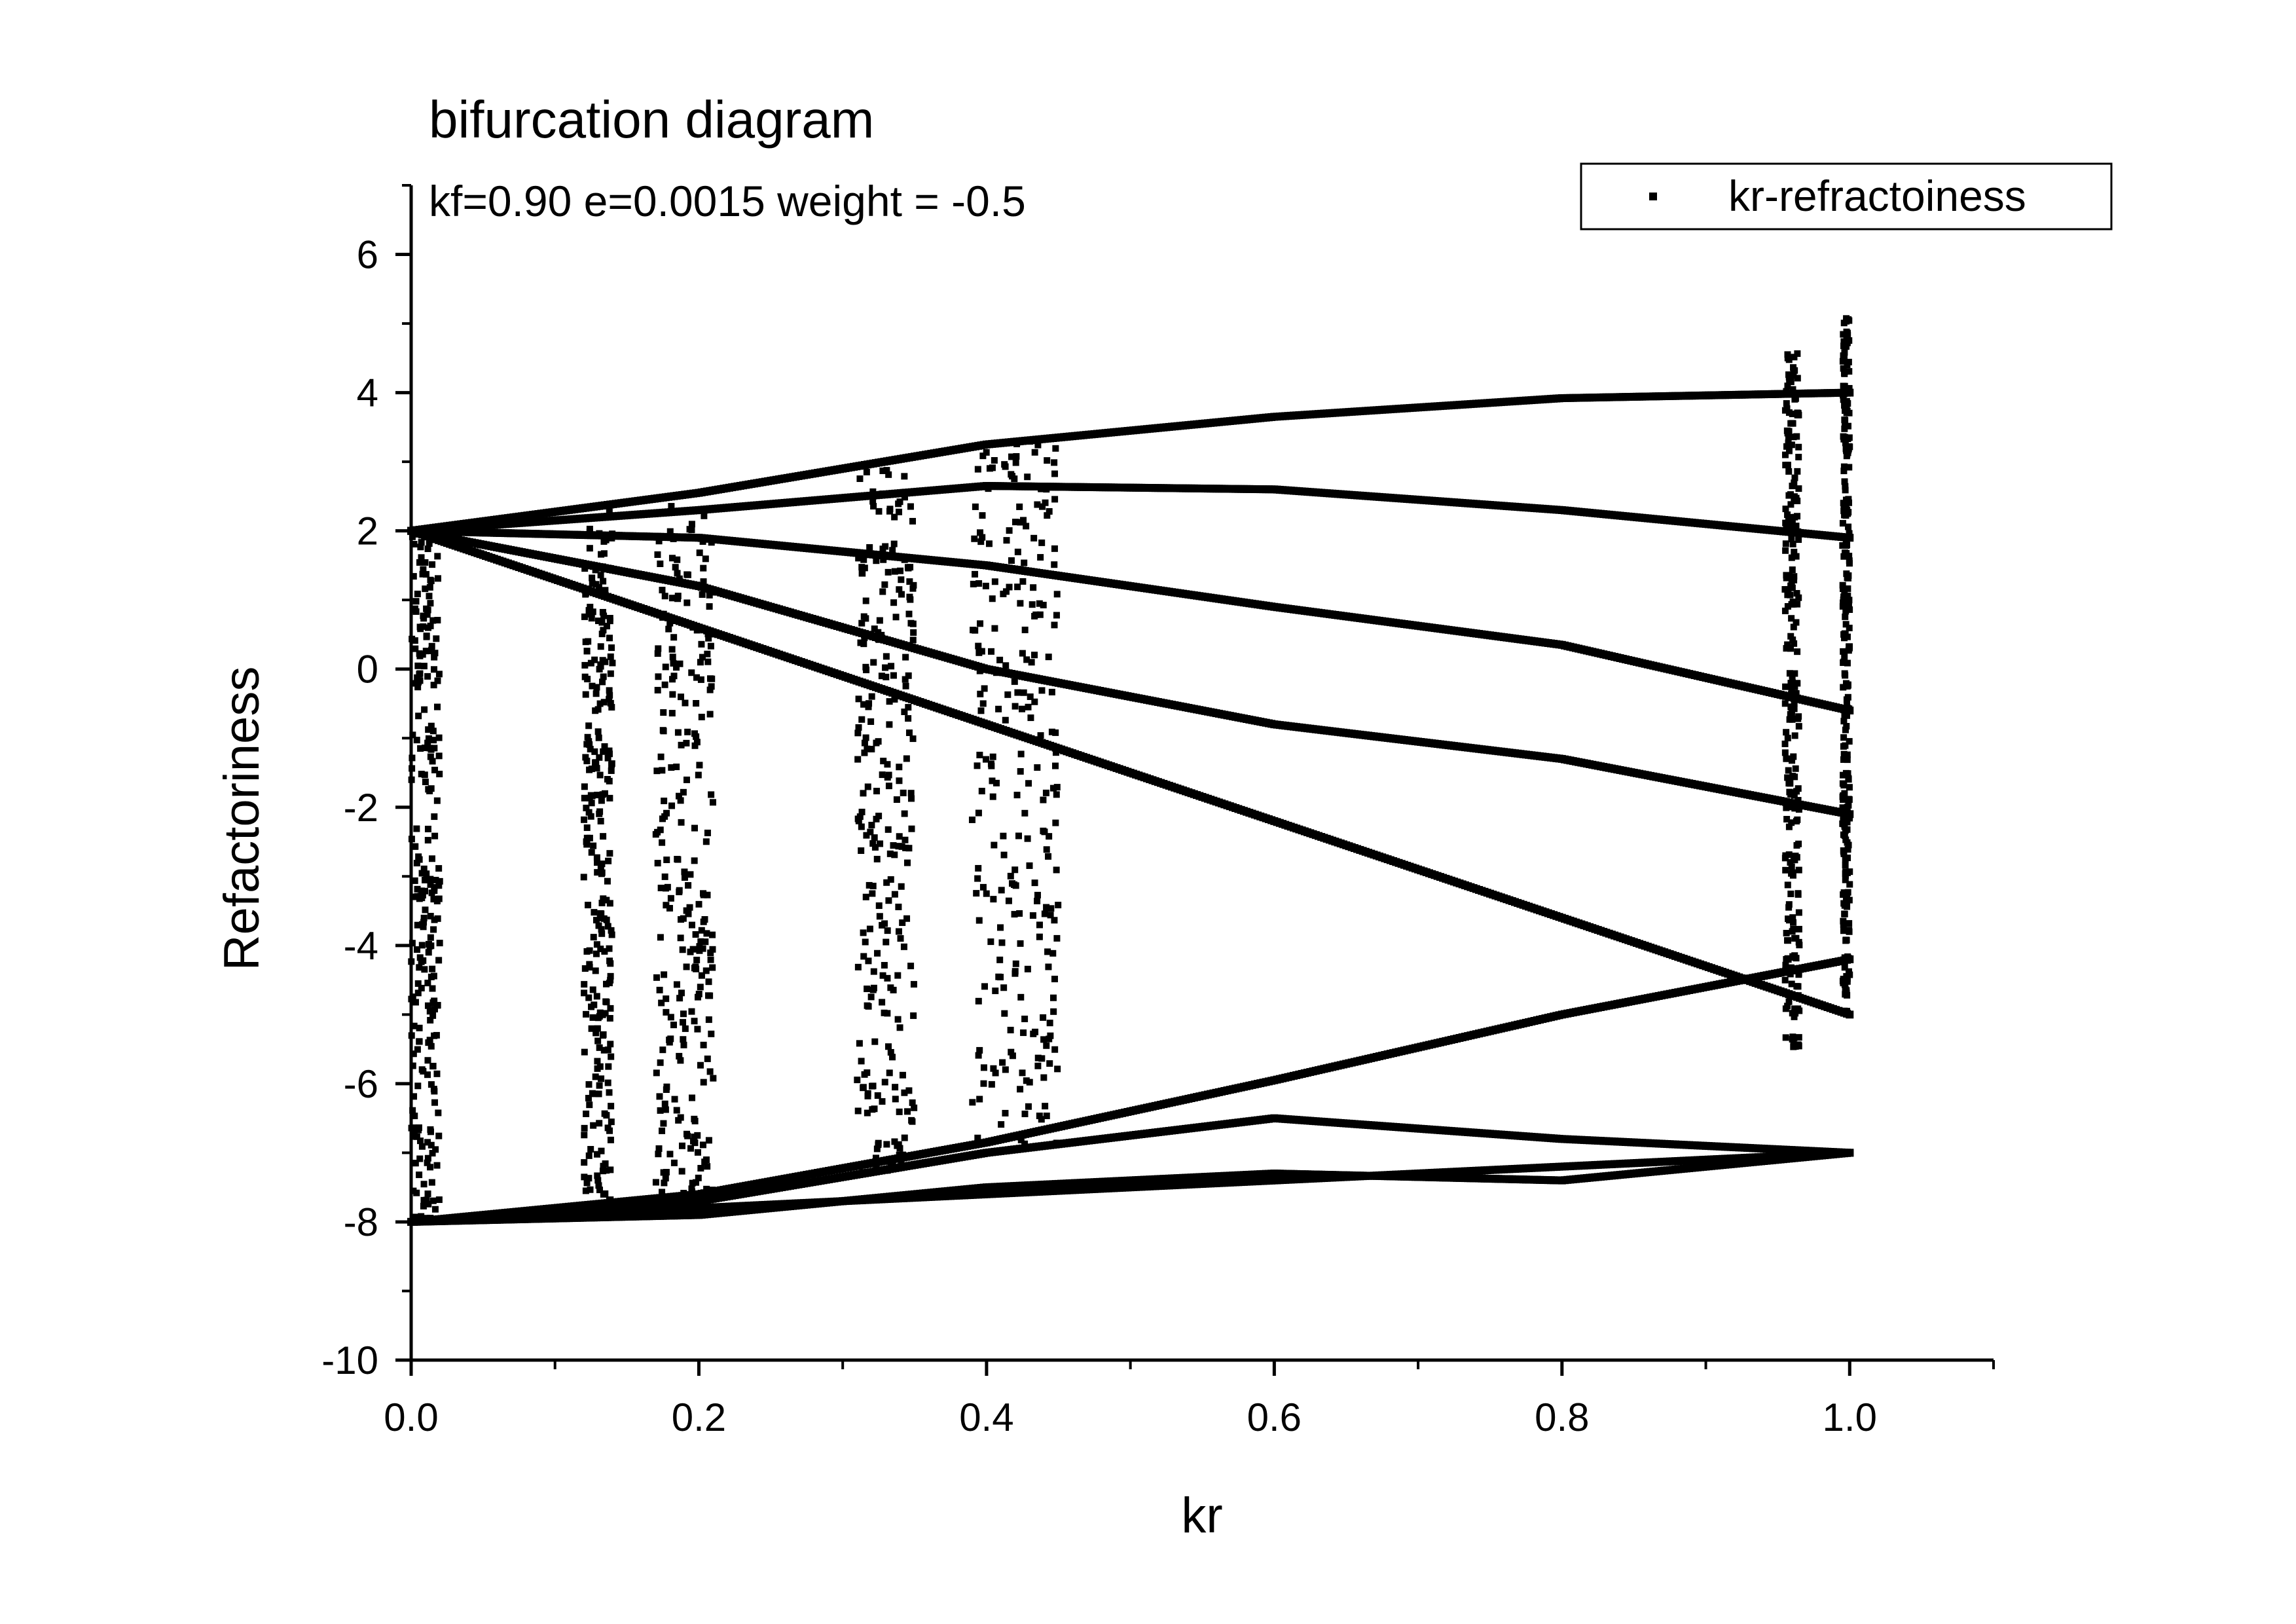 This screenshot has width=2296, height=1624. What do you see at coordinates (727, 201) in the screenshot?
I see `chart-subtitle: kf=0.90 e=0.0015 weight = -0.5` at bounding box center [727, 201].